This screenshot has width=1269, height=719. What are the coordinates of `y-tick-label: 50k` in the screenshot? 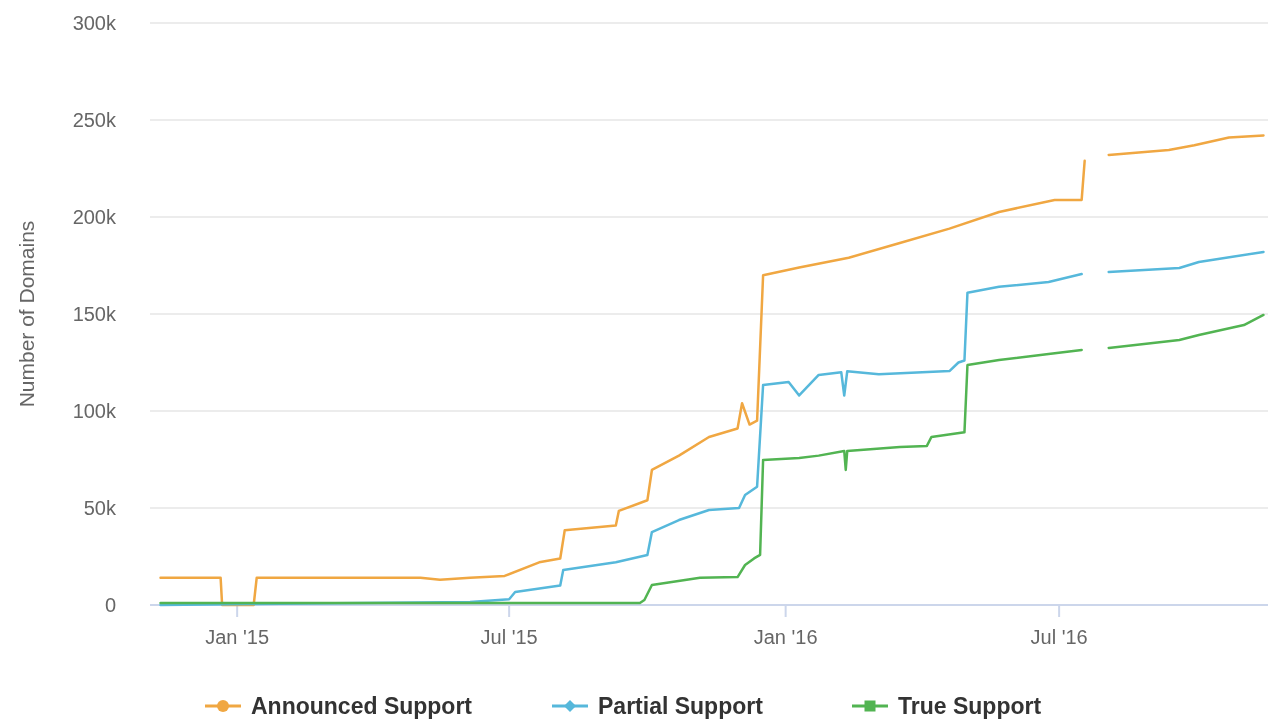 It's located at (100, 508).